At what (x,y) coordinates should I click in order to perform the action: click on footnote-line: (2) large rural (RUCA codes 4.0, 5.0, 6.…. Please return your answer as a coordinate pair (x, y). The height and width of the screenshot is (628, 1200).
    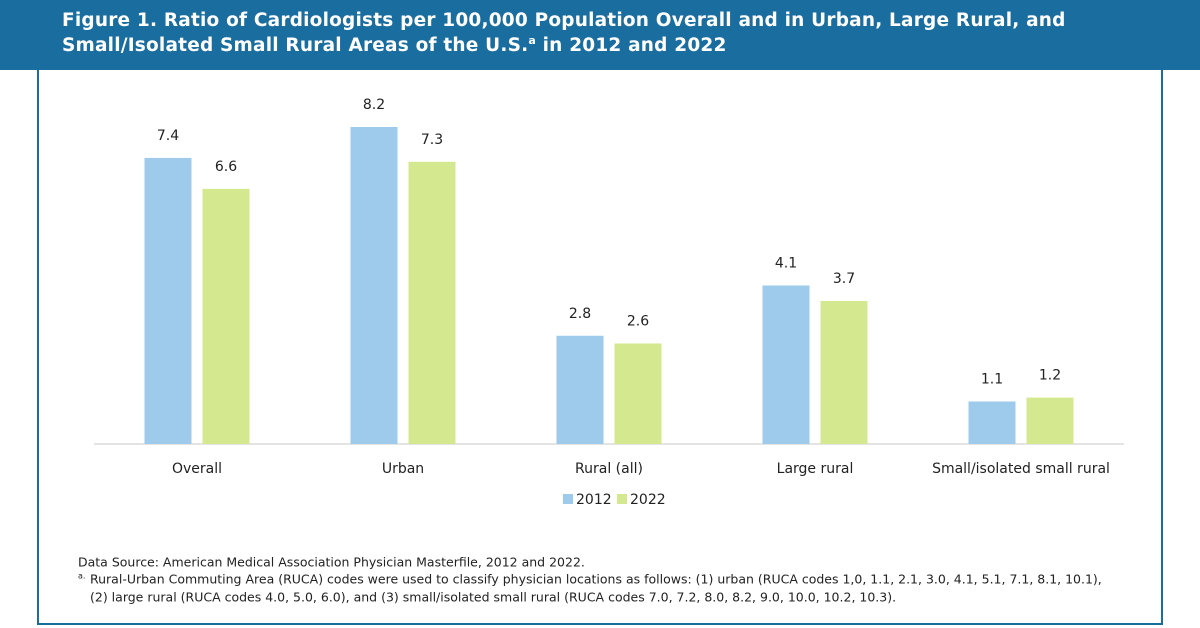
    Looking at the image, I should click on (493, 597).